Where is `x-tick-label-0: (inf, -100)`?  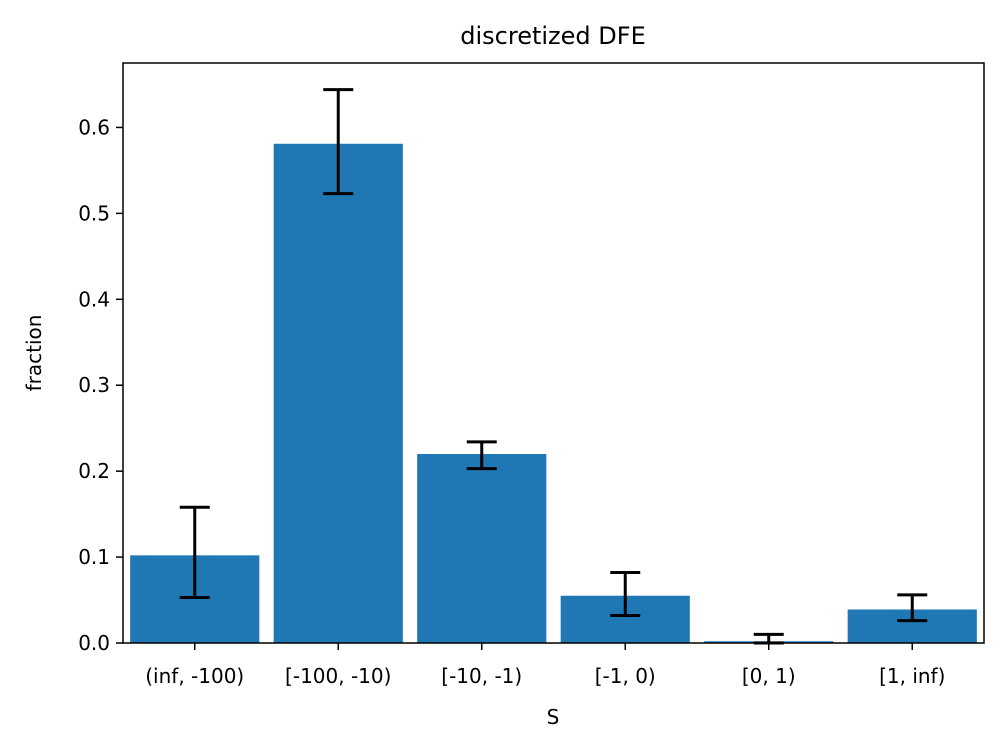
x-tick-label-0: (inf, -100) is located at coordinates (194, 676).